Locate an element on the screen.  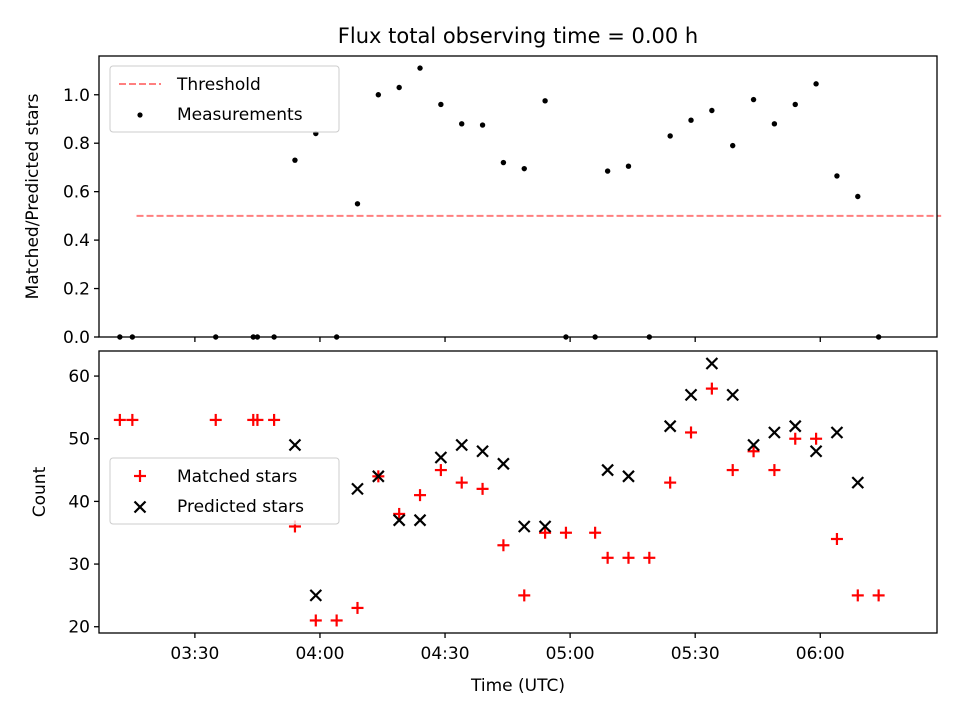
legend-measurements-label: Measurements is located at coordinates (240, 115).